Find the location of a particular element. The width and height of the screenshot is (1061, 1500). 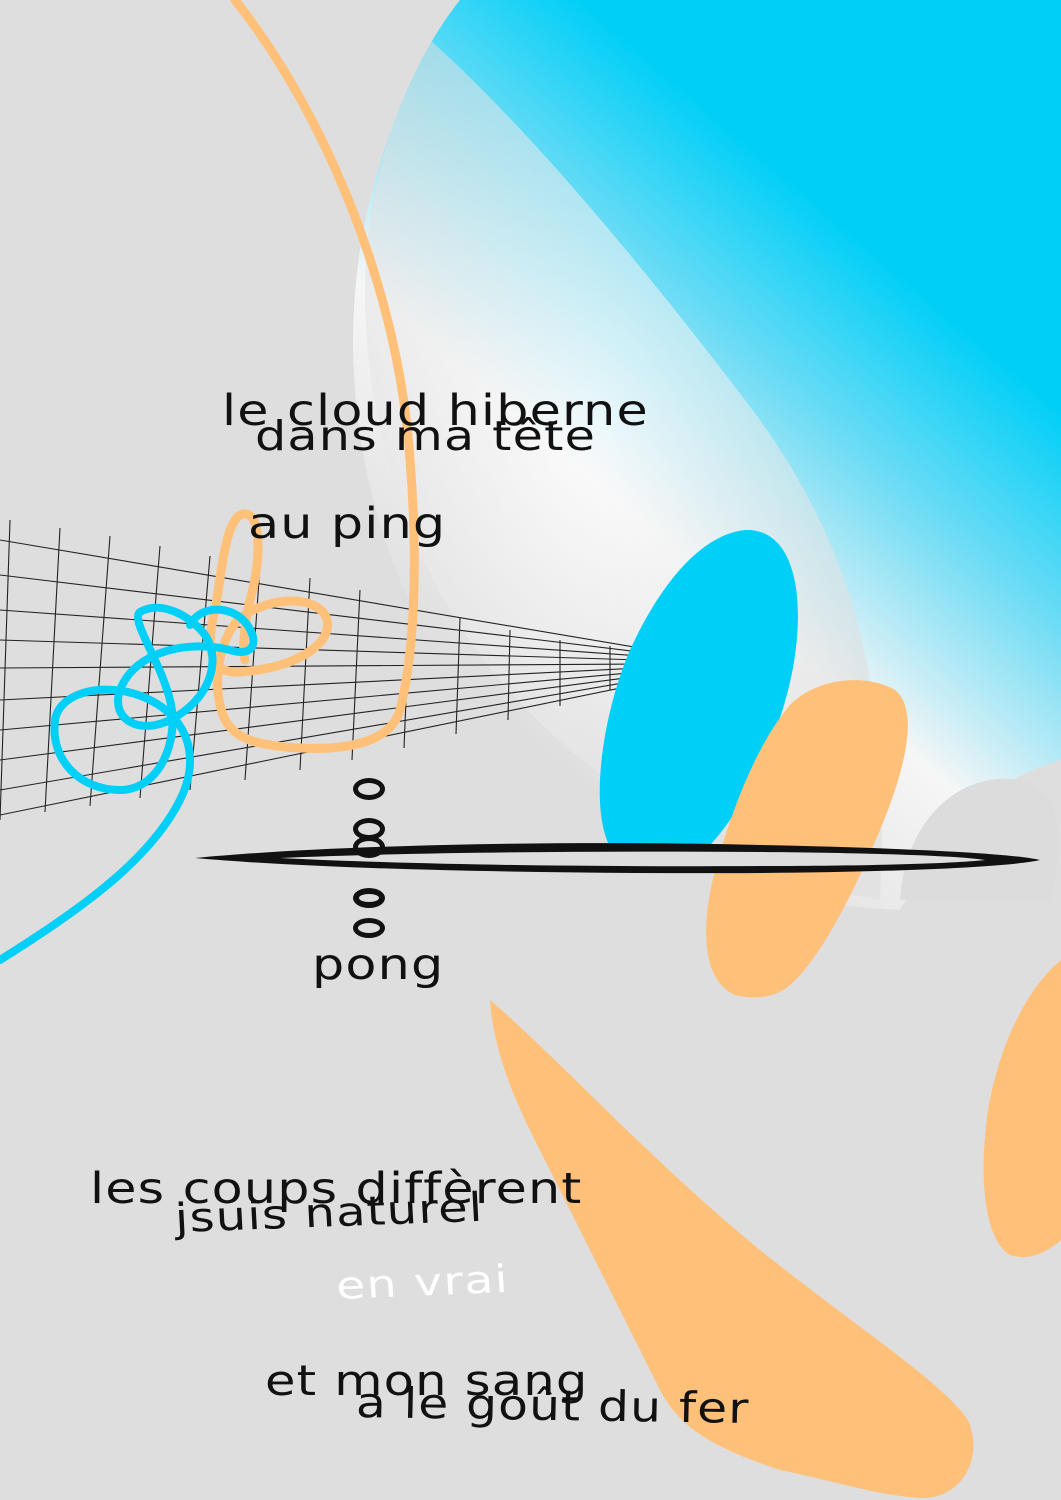

poem-line-pong: pong is located at coordinates (378, 965).